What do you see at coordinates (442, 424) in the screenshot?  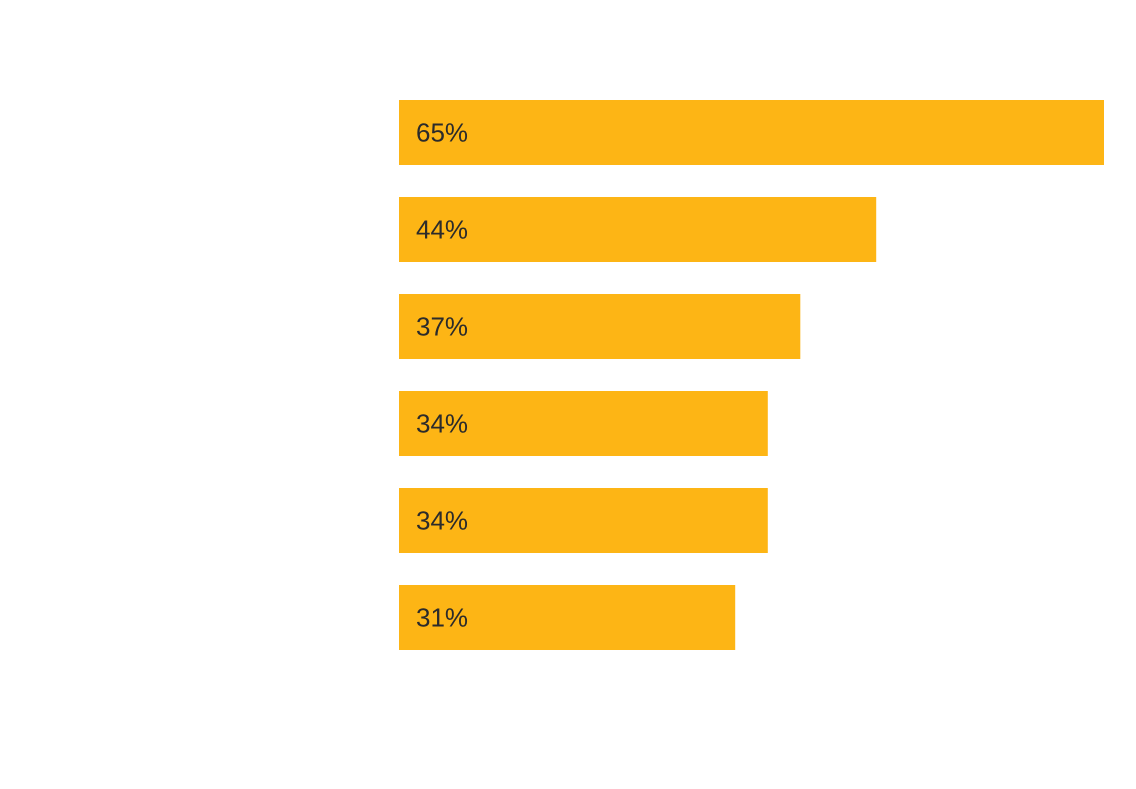 I see `bar-value-label-3: 34%` at bounding box center [442, 424].